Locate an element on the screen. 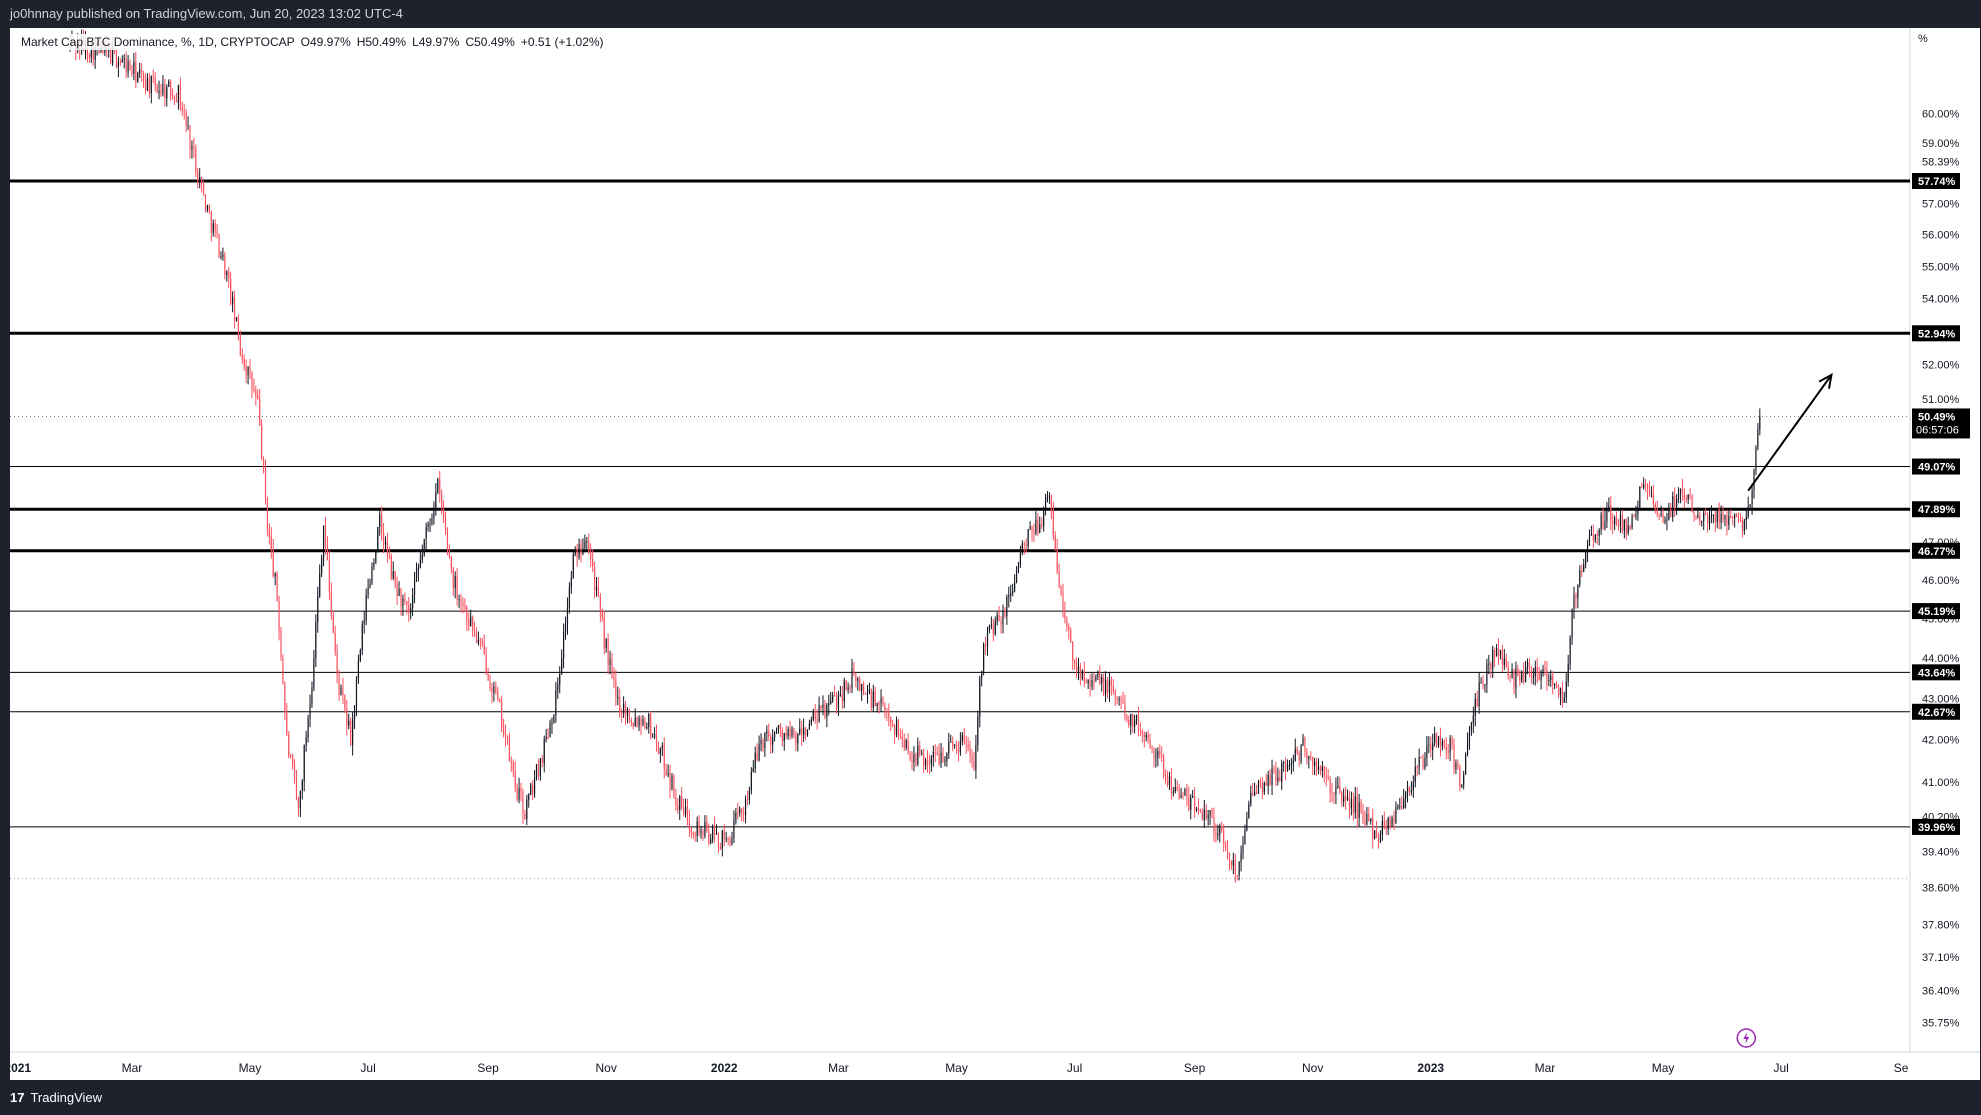 This screenshot has height=1115, width=1981. close-value: C50.49% is located at coordinates (490, 42).